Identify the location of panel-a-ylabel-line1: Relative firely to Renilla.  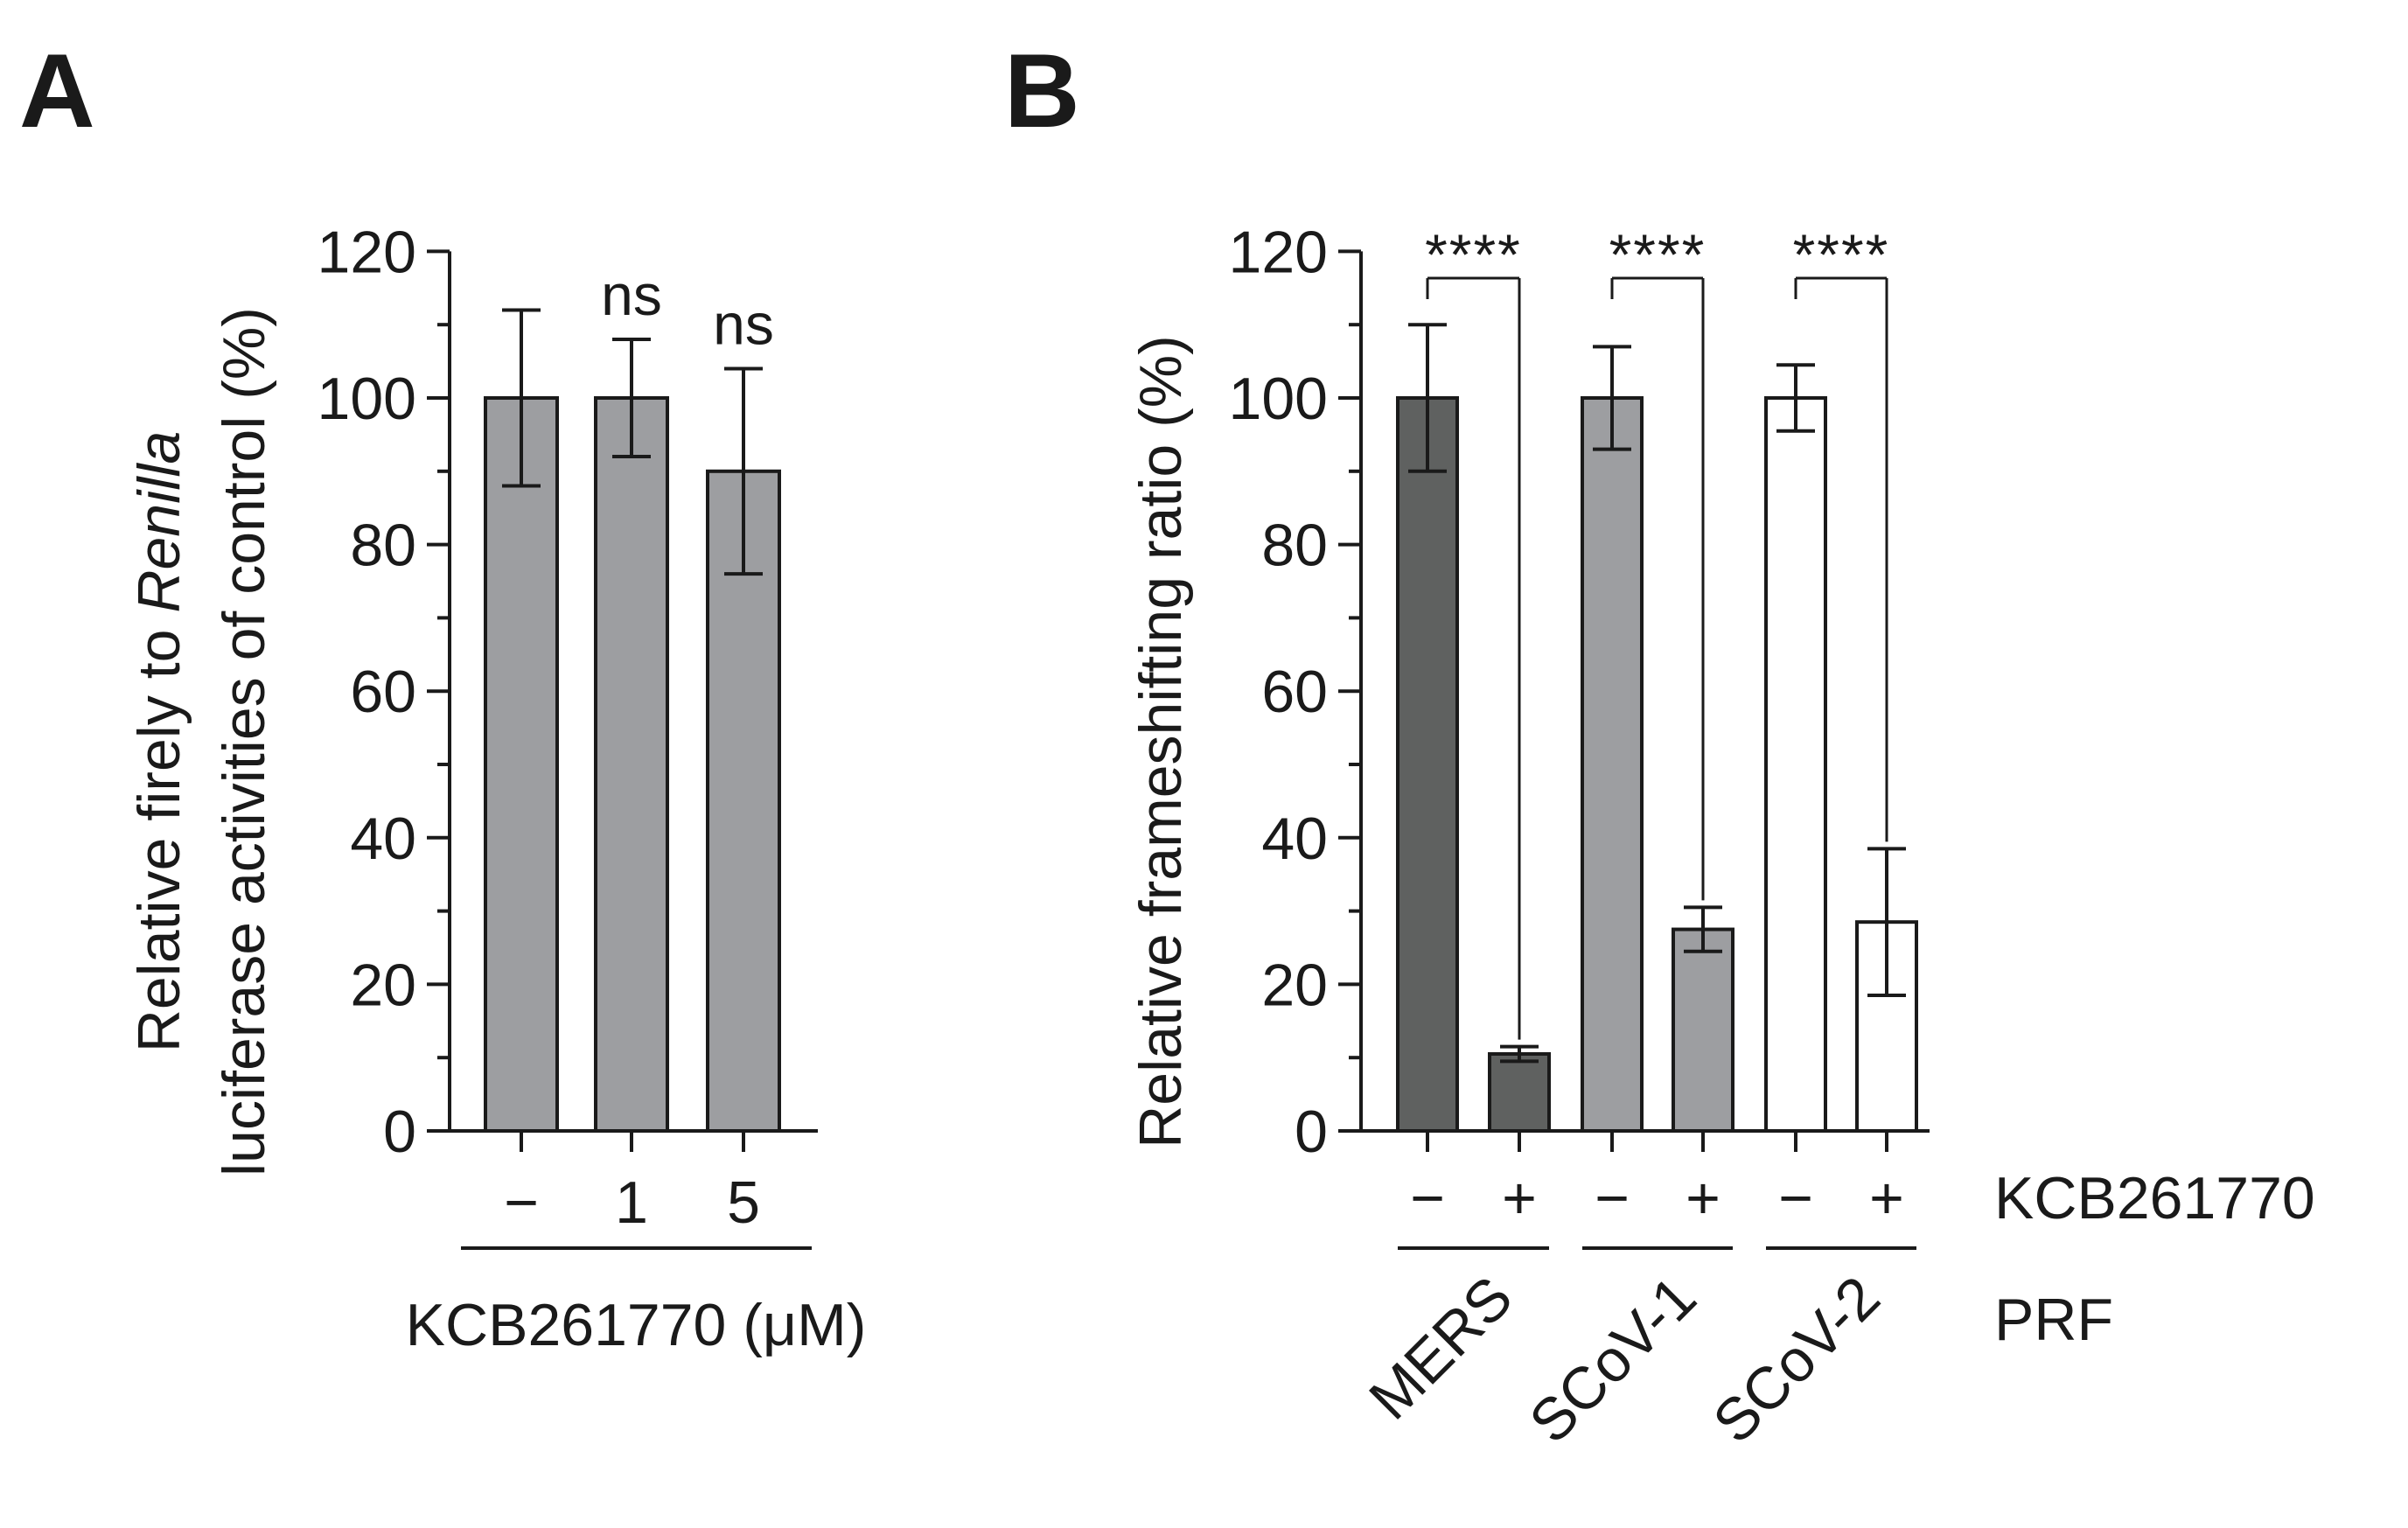
(159, 742).